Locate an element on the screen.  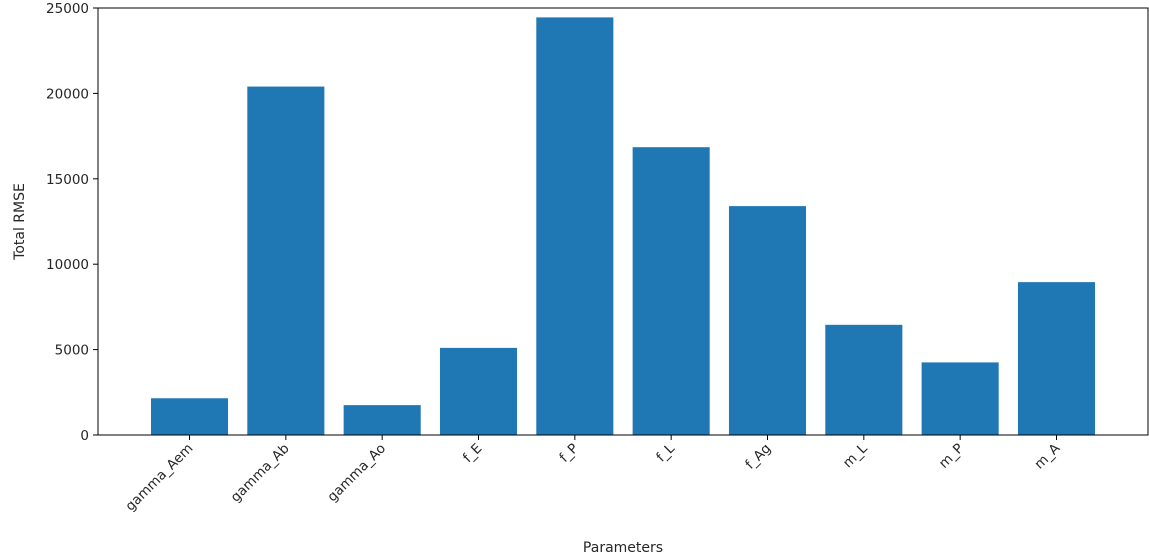
x-axis-label: Parameters is located at coordinates (623, 548).